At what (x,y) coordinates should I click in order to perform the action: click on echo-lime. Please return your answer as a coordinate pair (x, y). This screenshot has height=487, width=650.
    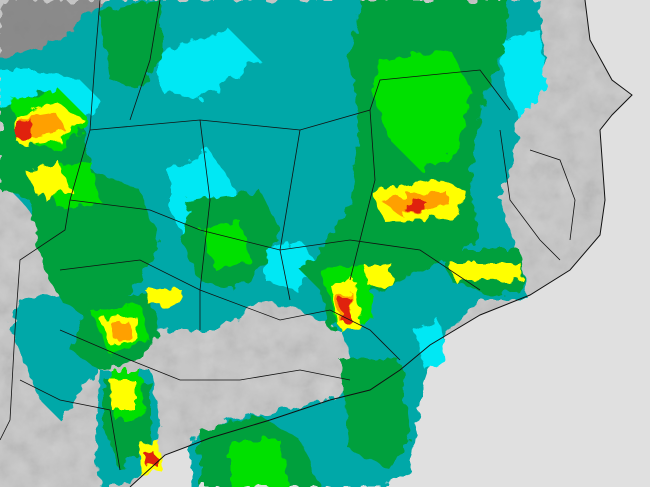
    Looking at the image, I should click on (420, 110).